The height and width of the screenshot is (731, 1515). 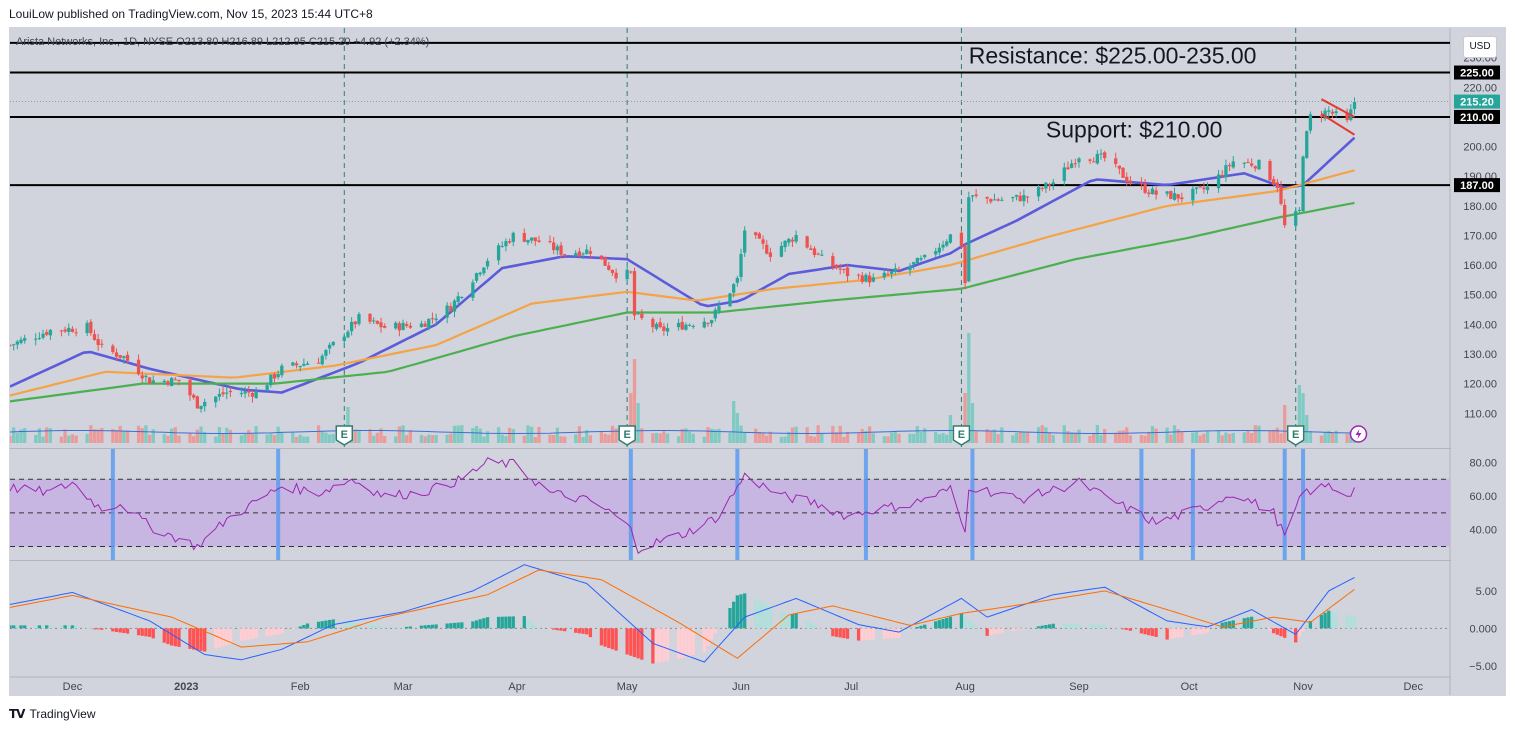 I want to click on time-tick-label: Oct, so click(x=1189, y=687).